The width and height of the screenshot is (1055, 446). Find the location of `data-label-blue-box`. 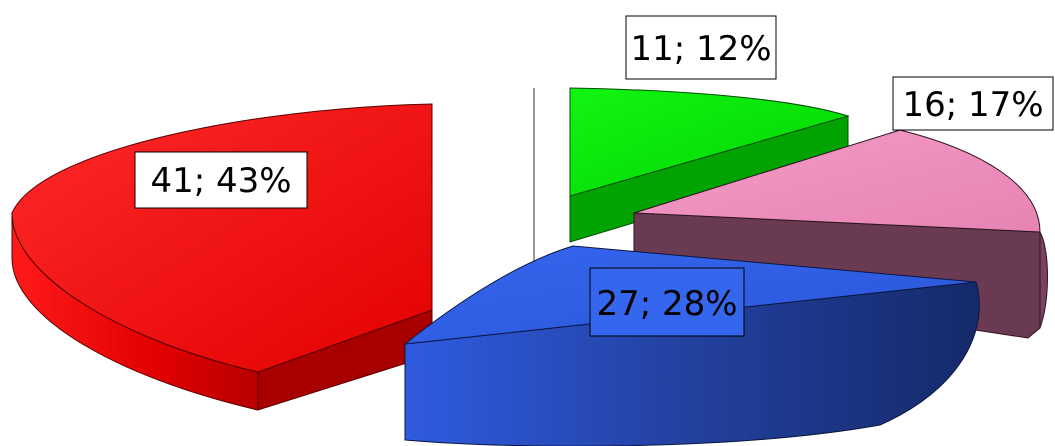

data-label-blue-box is located at coordinates (667, 302).